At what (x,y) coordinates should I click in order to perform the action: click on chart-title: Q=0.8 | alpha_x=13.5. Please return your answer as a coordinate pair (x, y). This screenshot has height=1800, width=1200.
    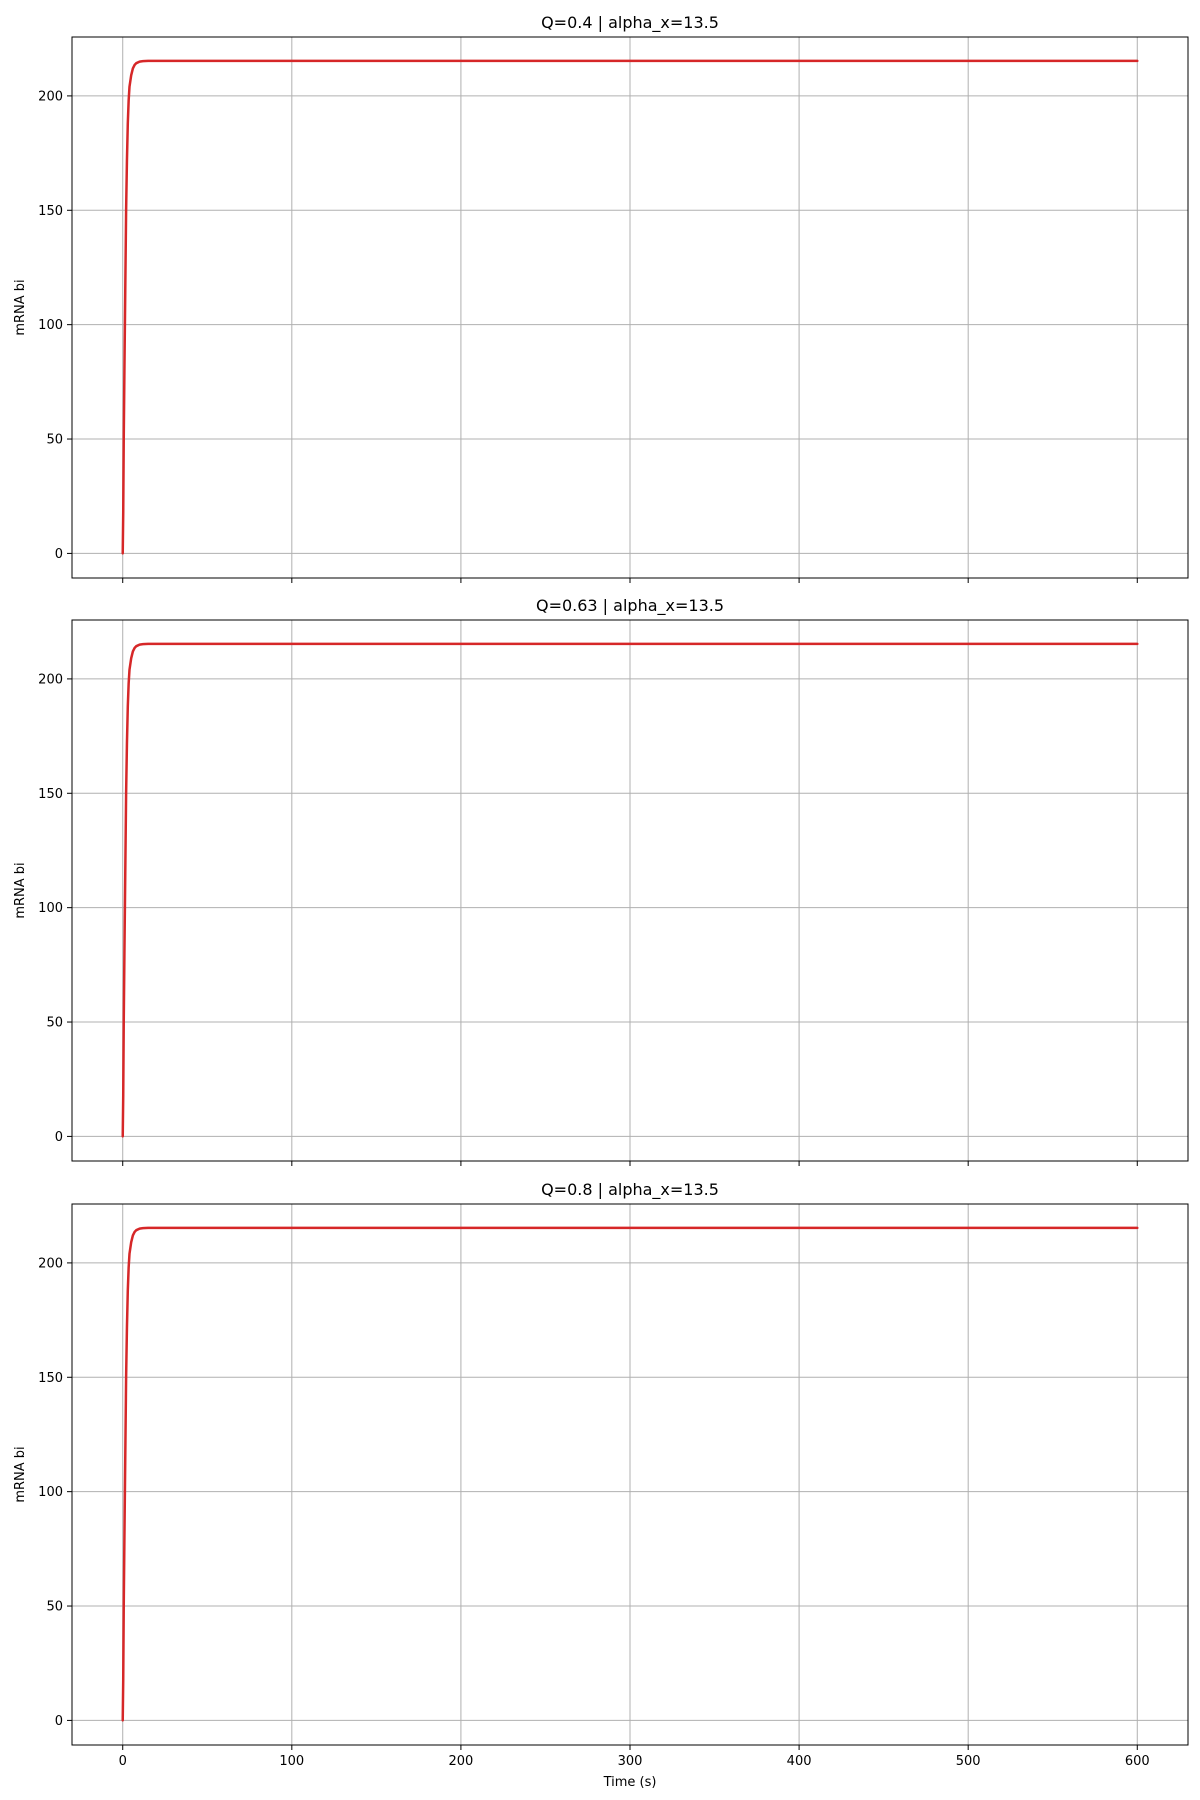
    Looking at the image, I should click on (630, 1190).